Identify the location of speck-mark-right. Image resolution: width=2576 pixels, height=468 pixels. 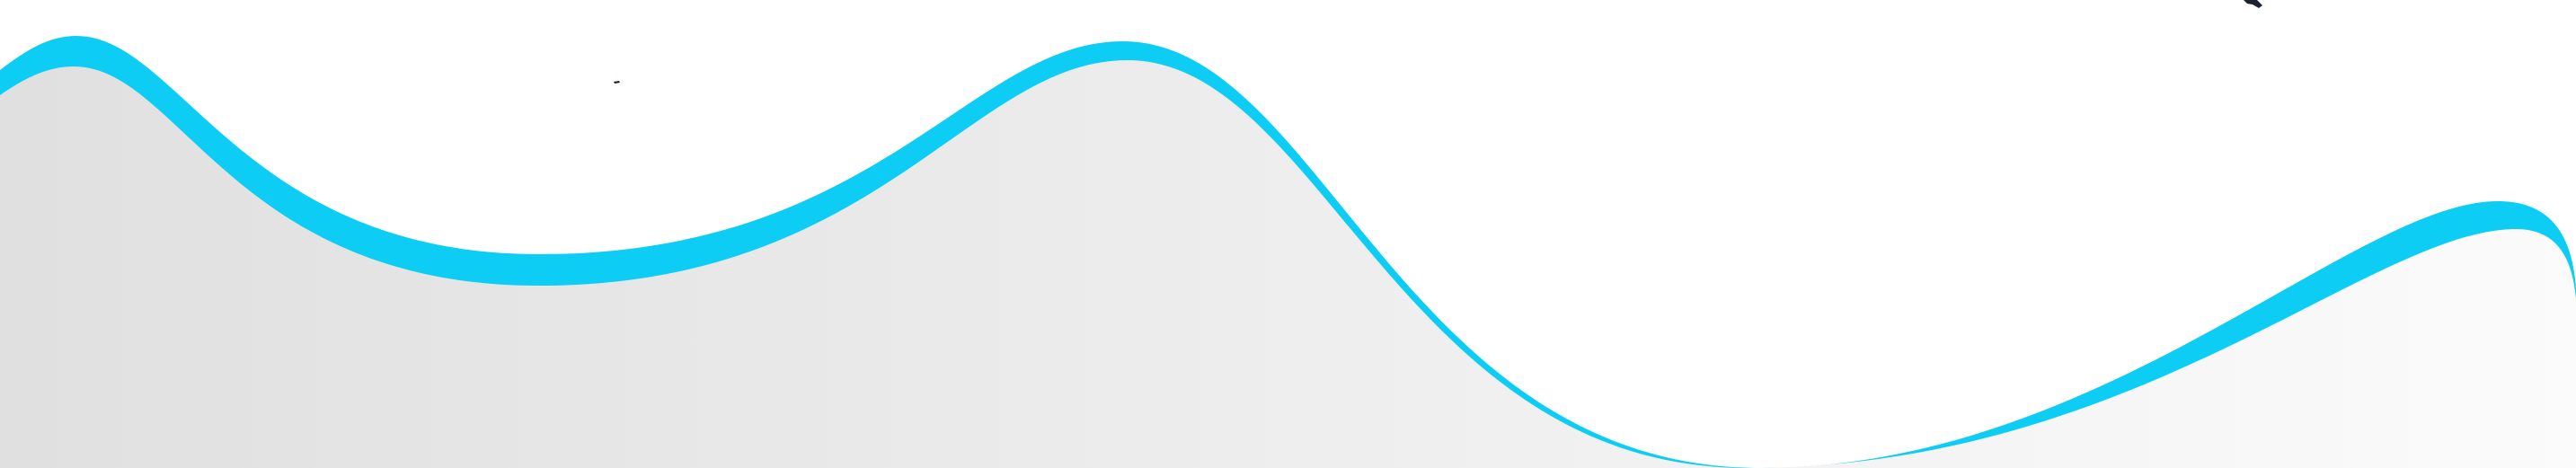
(2253, 4).